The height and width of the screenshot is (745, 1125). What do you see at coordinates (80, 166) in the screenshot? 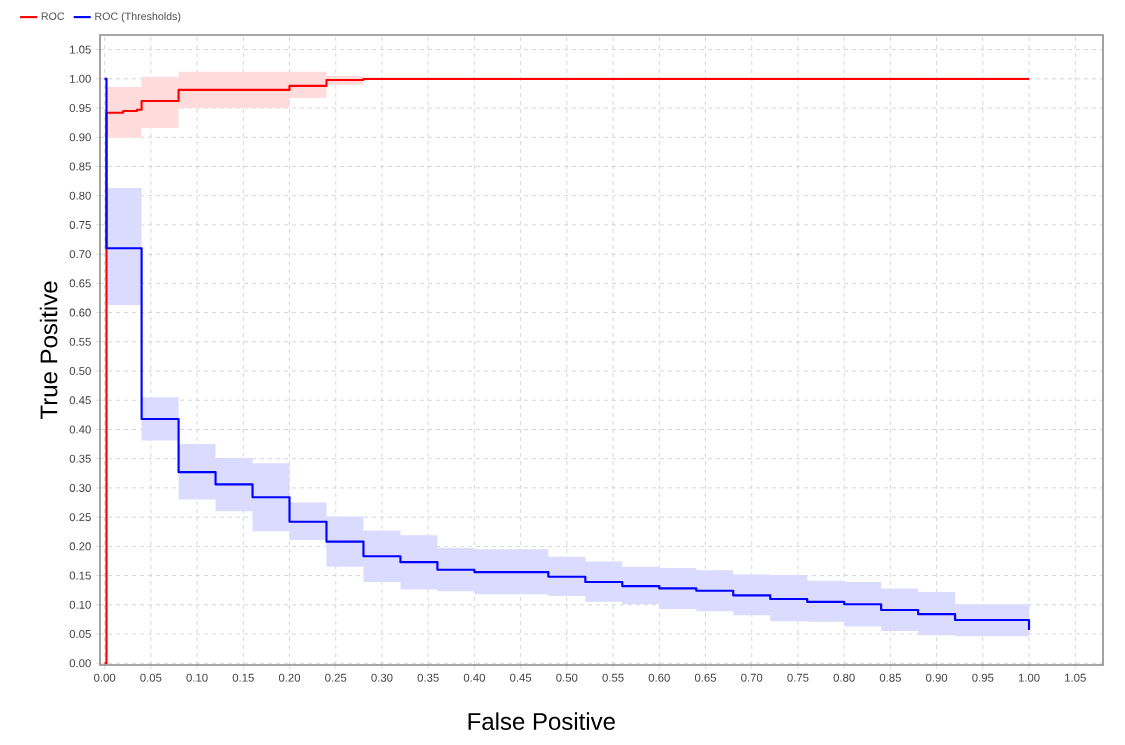
I see `y-tick-label: 0.85` at bounding box center [80, 166].